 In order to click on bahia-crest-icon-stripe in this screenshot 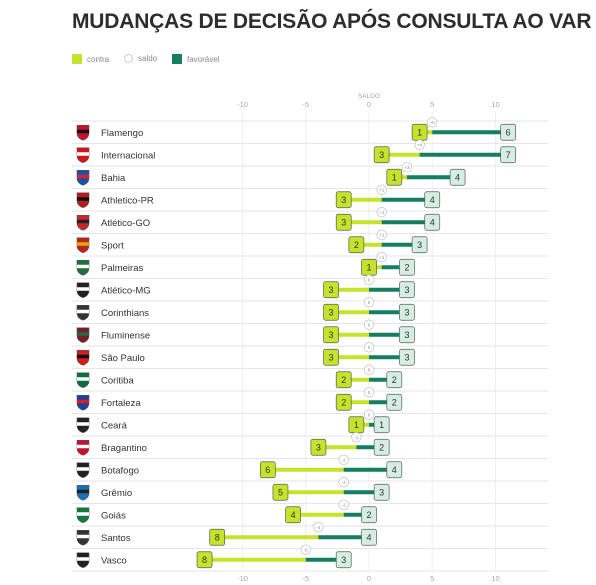, I will do `click(83, 176)`.